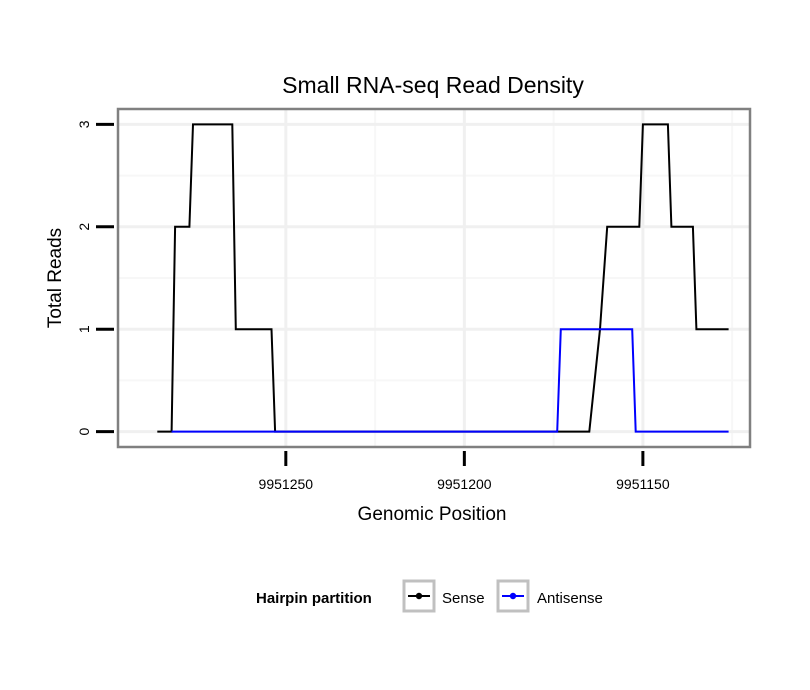 The width and height of the screenshot is (810, 690). What do you see at coordinates (95, 278) in the screenshot?
I see `y-axis: 0 1 2 3` at bounding box center [95, 278].